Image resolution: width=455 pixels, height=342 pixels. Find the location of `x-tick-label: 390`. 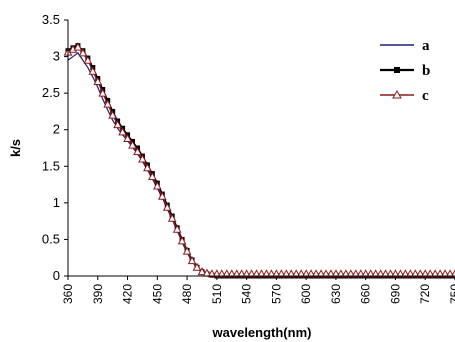

x-tick-label: 390 is located at coordinates (98, 294).